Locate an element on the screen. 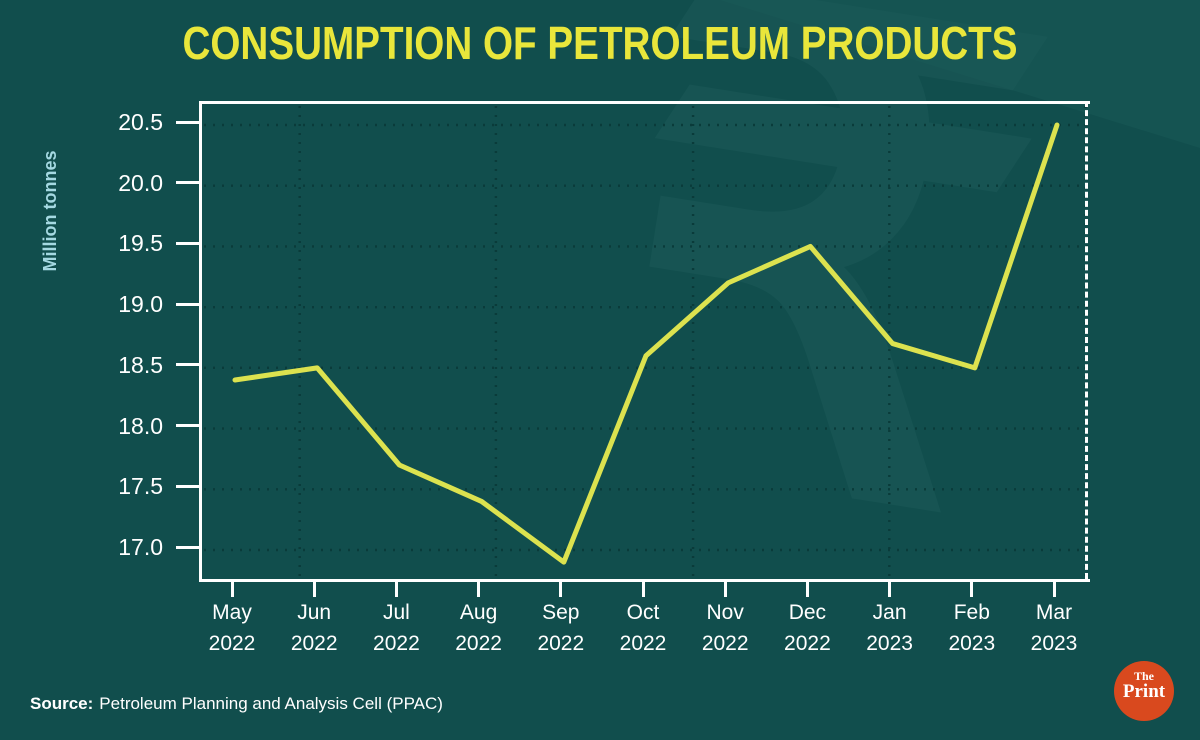  logo-text-the: The is located at coordinates (1143, 676).